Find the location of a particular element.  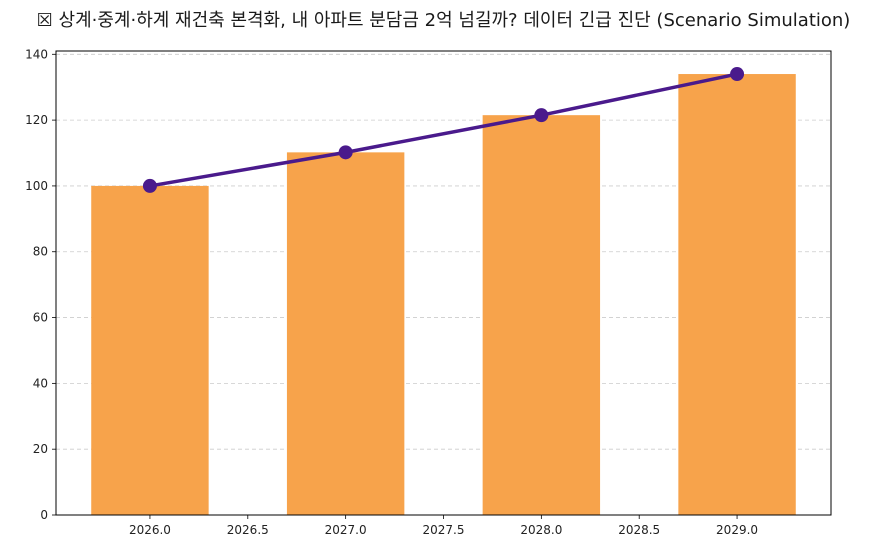

x-tick-label: 2028.5 is located at coordinates (639, 530).